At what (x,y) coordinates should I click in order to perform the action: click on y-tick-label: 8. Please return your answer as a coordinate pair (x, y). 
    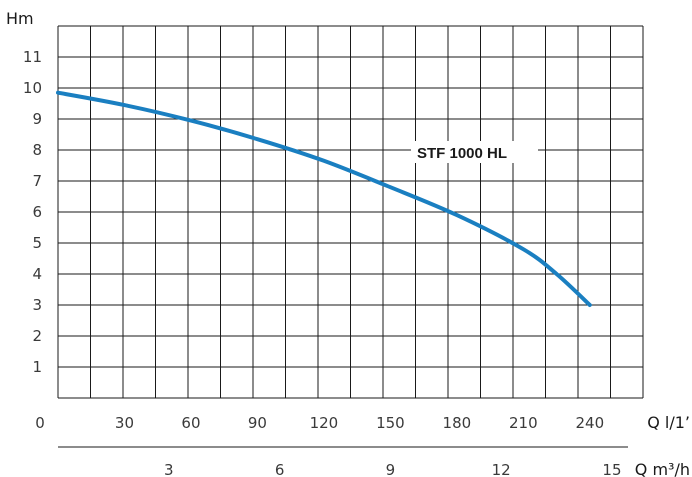
    Looking at the image, I should click on (37, 150).